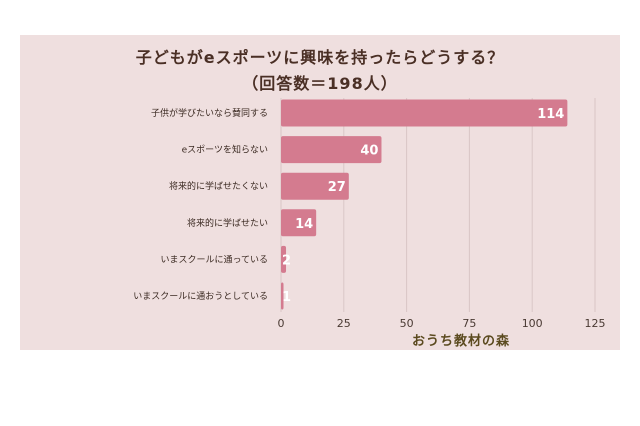  I want to click on x-tick-label: 75, so click(469, 323).